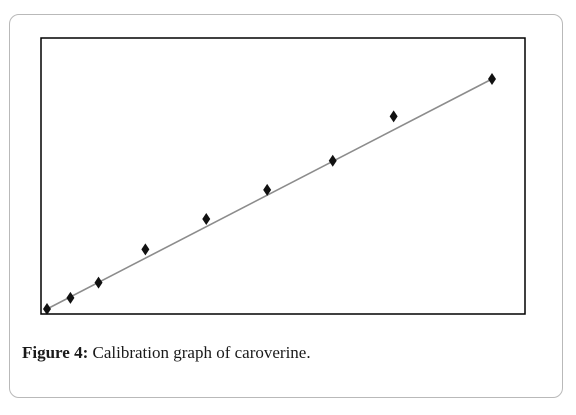  I want to click on figure-caption-text: Calibration graph of caroverine., so click(199, 352).